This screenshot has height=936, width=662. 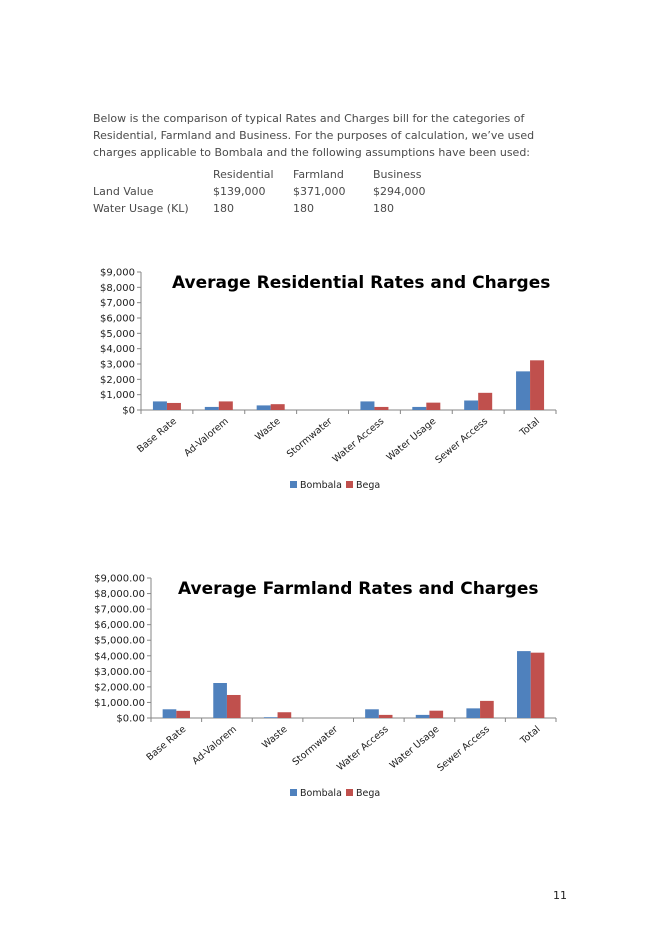 I want to click on chart-title: Average Farmland Rates and Charges, so click(x=358, y=589).